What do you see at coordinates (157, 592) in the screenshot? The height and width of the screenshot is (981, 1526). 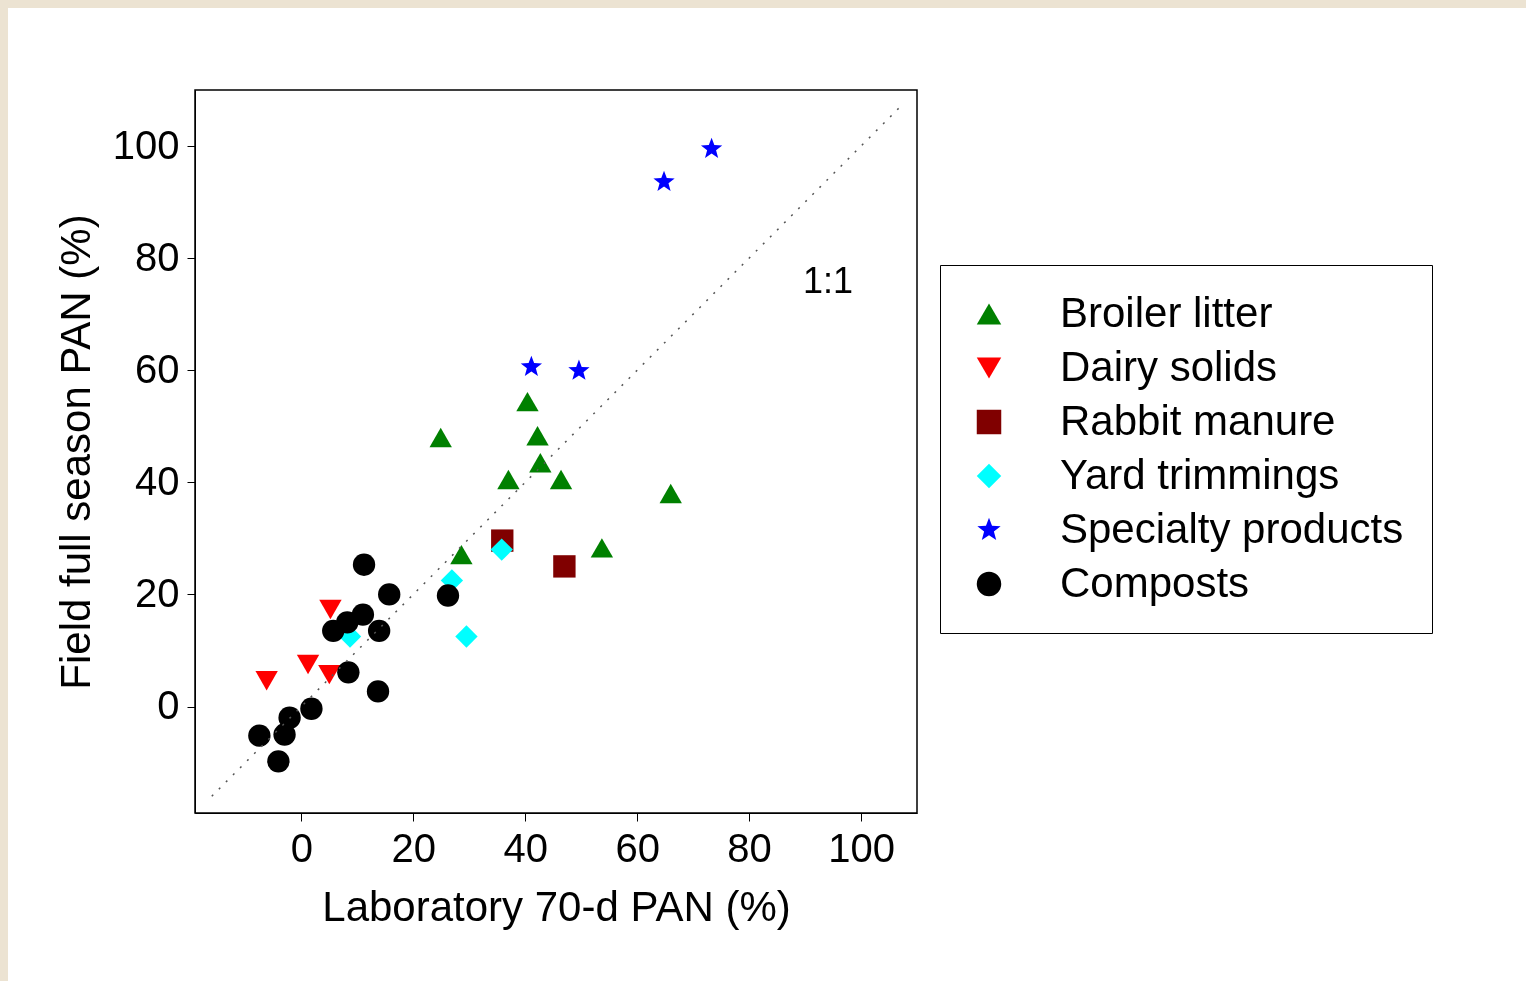 I see `y-tick-label: 20` at bounding box center [157, 592].